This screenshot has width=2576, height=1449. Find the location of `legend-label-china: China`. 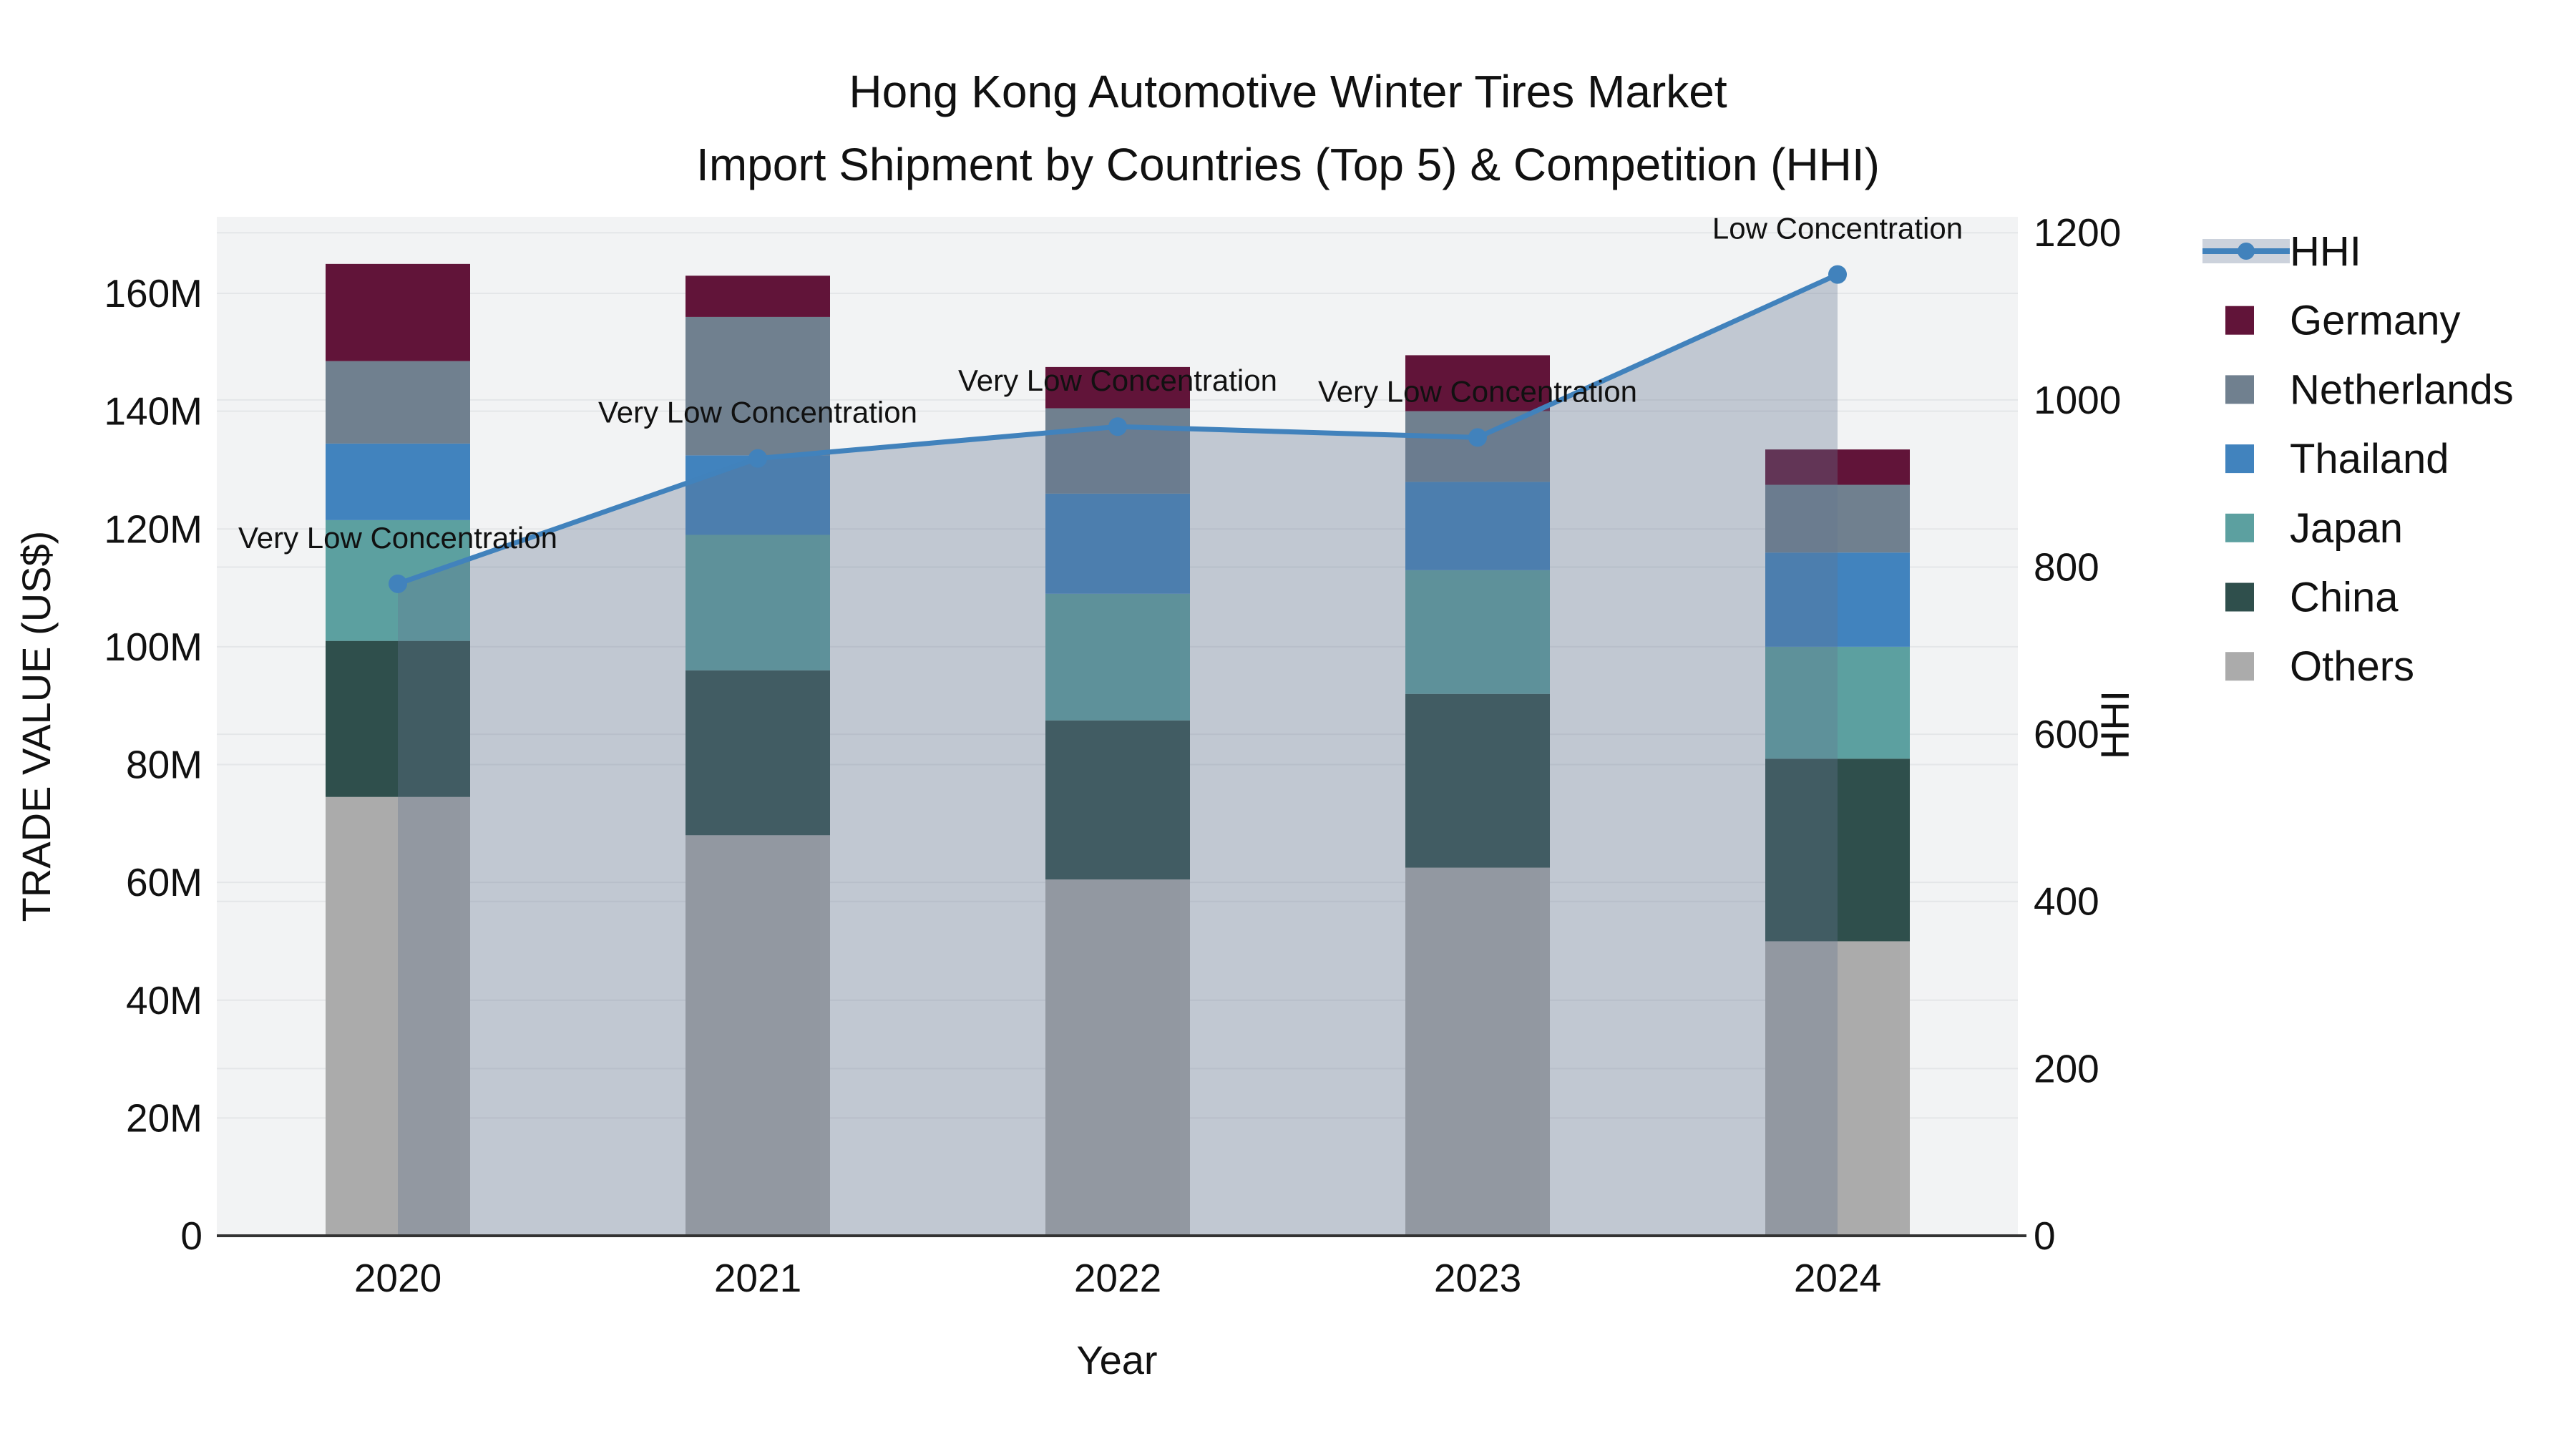

legend-label-china: China is located at coordinates (2344, 598).